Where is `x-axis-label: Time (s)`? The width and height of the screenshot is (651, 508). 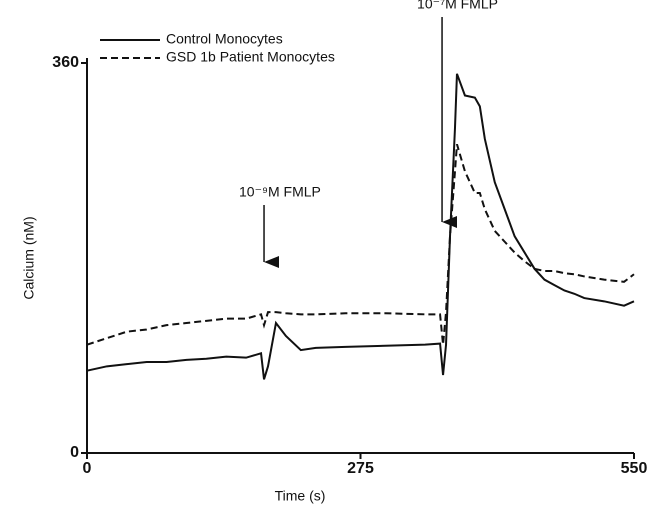 x-axis-label: Time (s) is located at coordinates (300, 496).